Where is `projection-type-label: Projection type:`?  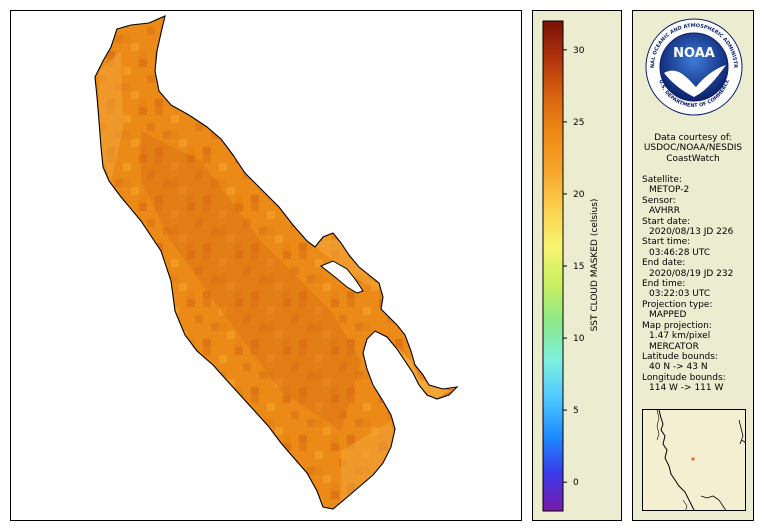
projection-type-label: Projection type: is located at coordinates (677, 304).